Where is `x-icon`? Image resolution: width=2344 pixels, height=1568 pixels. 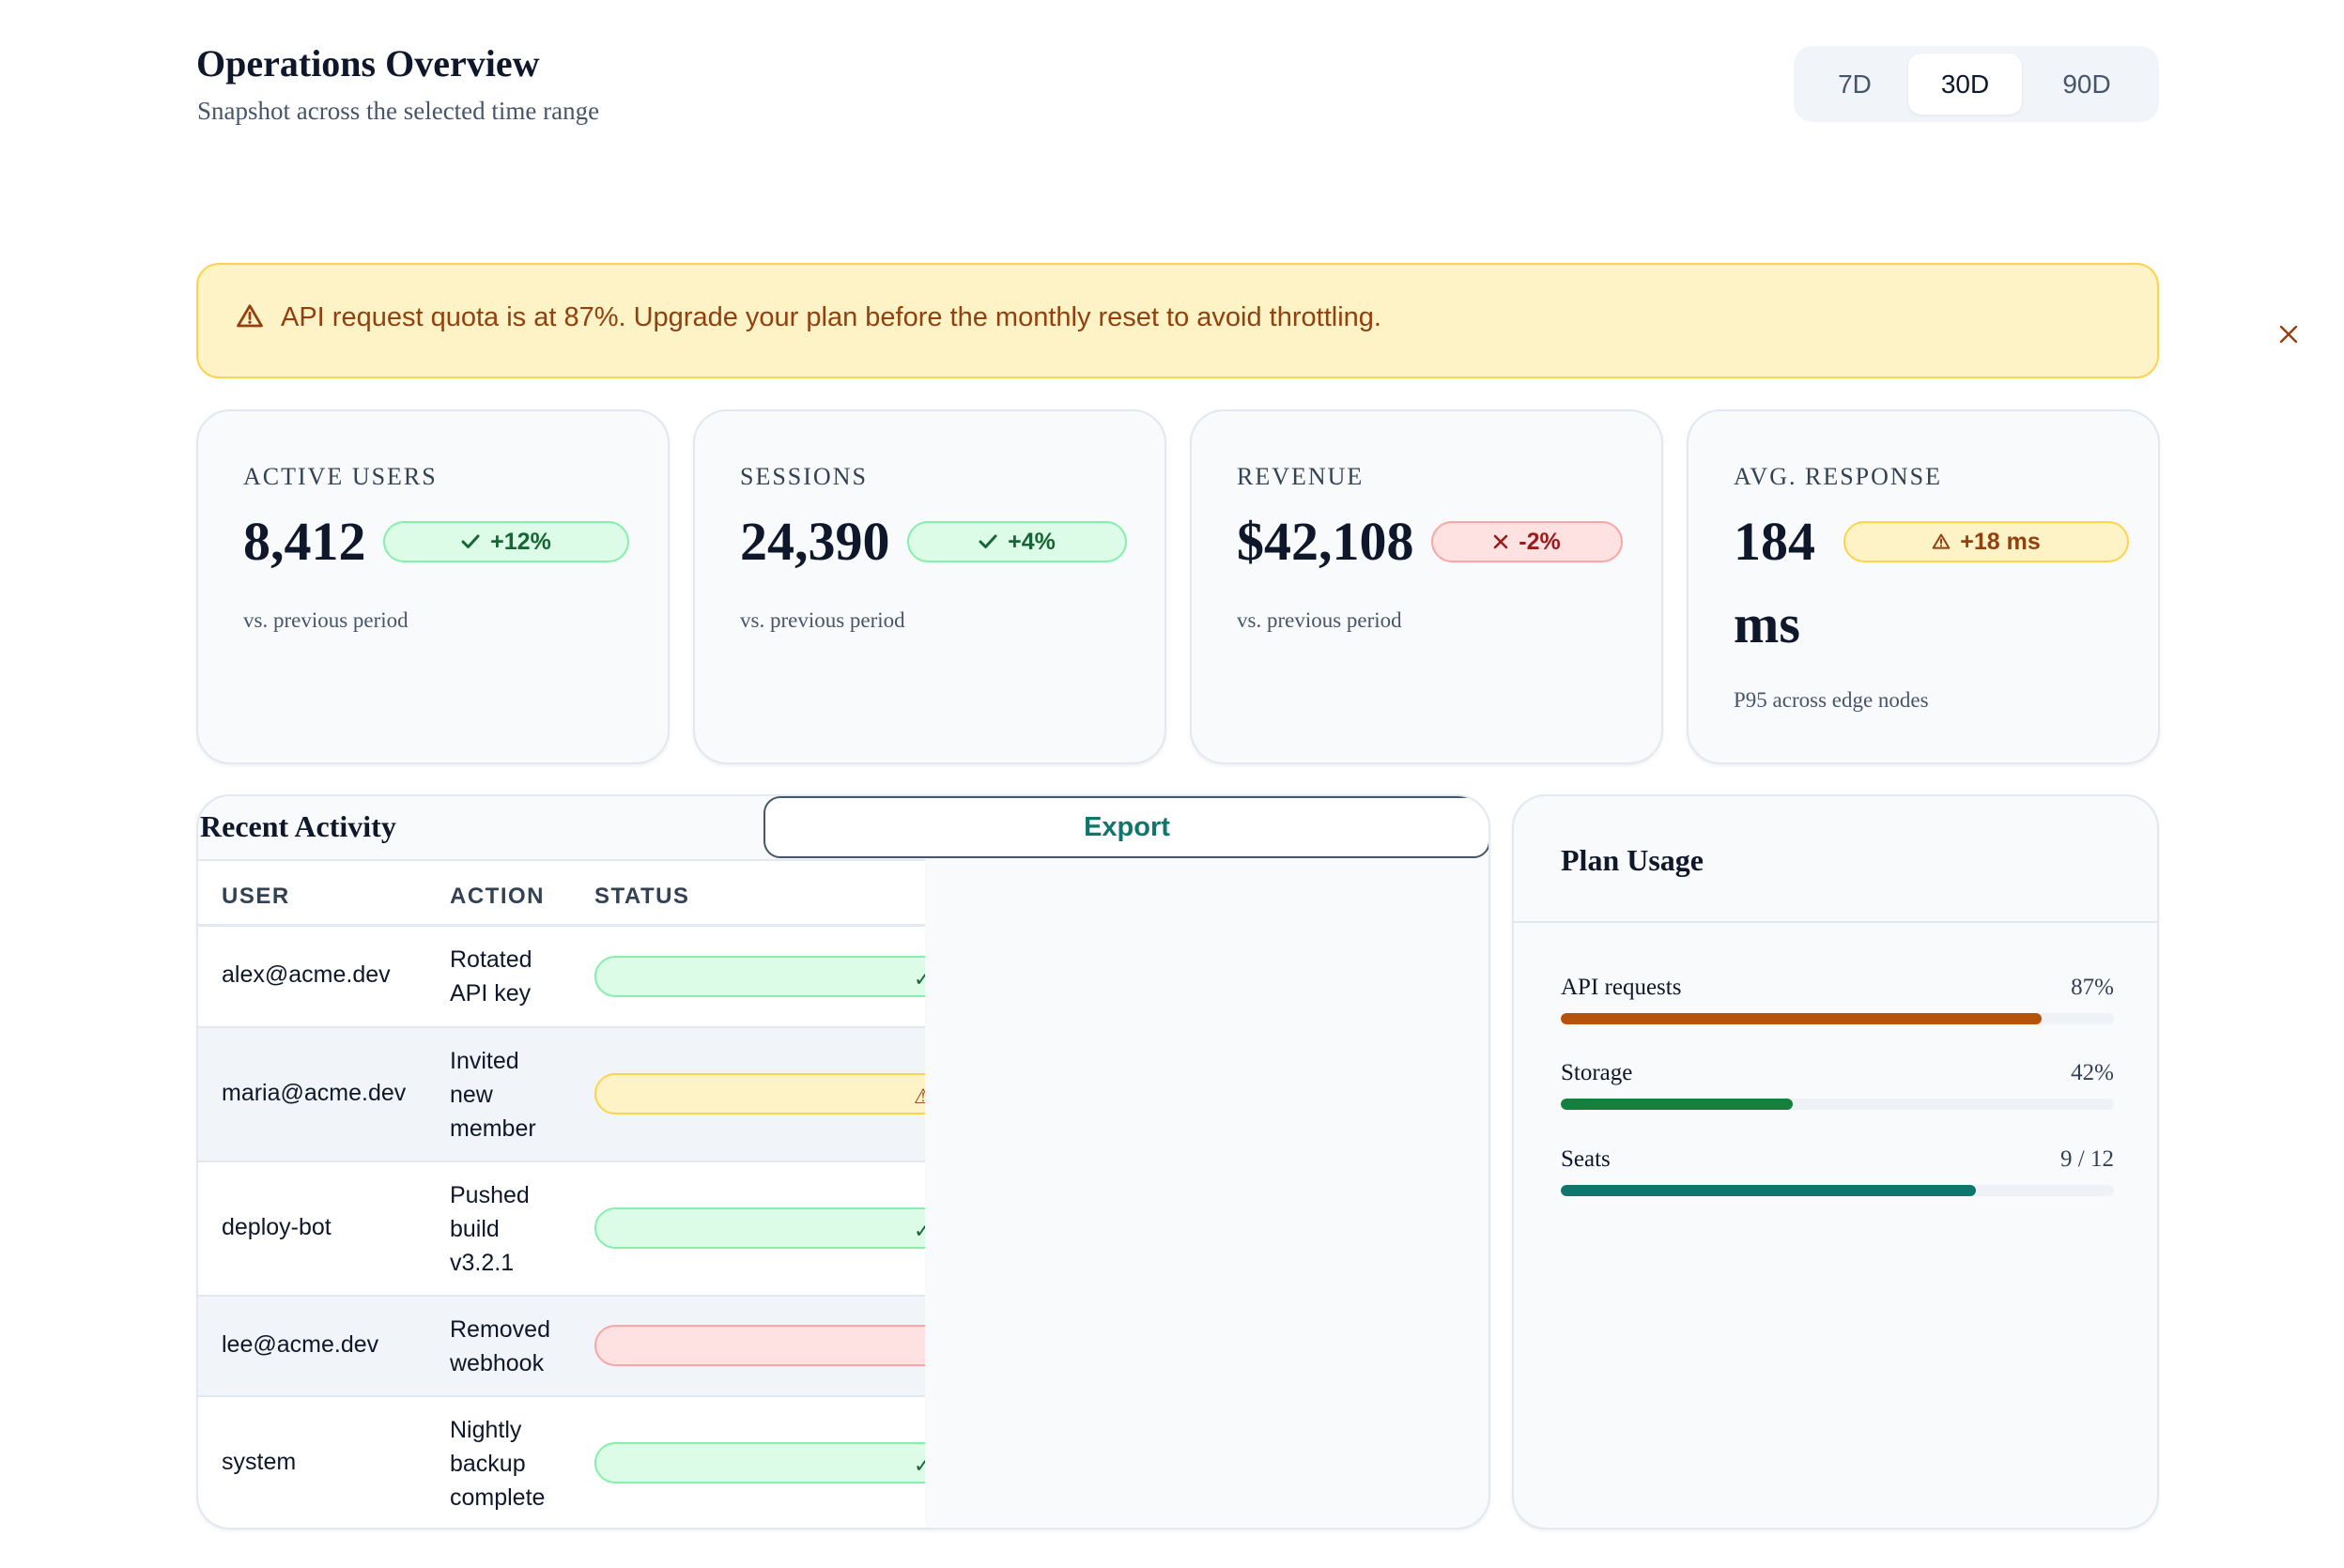 x-icon is located at coordinates (1500, 542).